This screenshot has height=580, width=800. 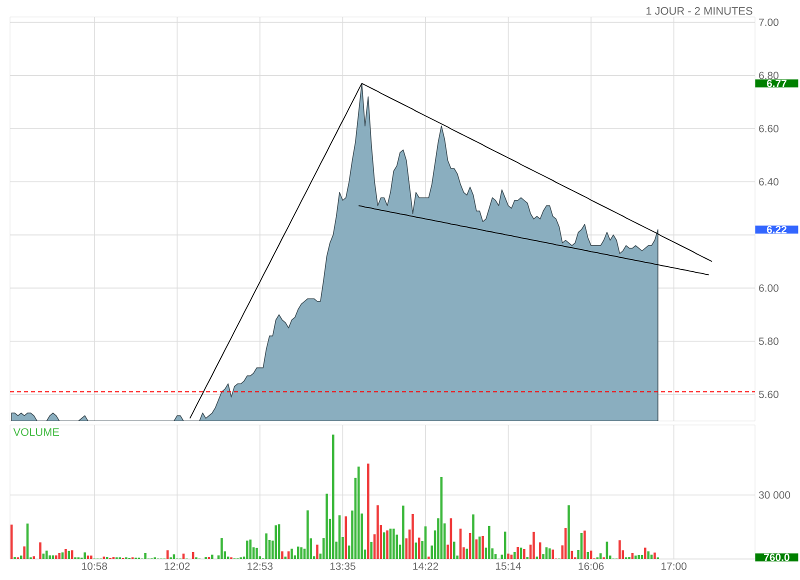 What do you see at coordinates (260, 566) in the screenshot?
I see `x-tick-label: 12:53` at bounding box center [260, 566].